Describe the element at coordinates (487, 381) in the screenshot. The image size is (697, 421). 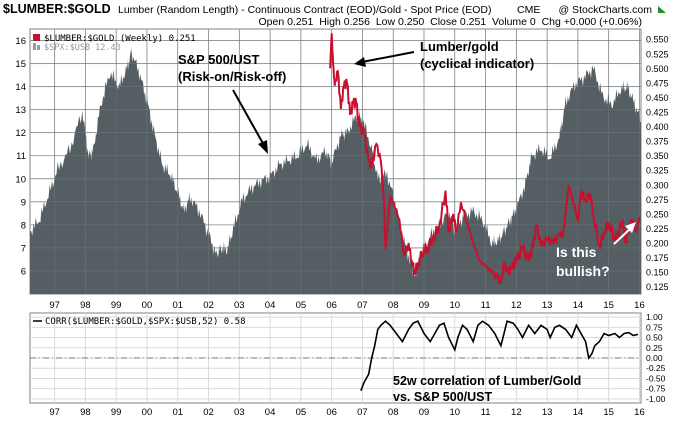
I see `annotation-corr-line1: 52w correlation of Lumber/Gold` at that location.